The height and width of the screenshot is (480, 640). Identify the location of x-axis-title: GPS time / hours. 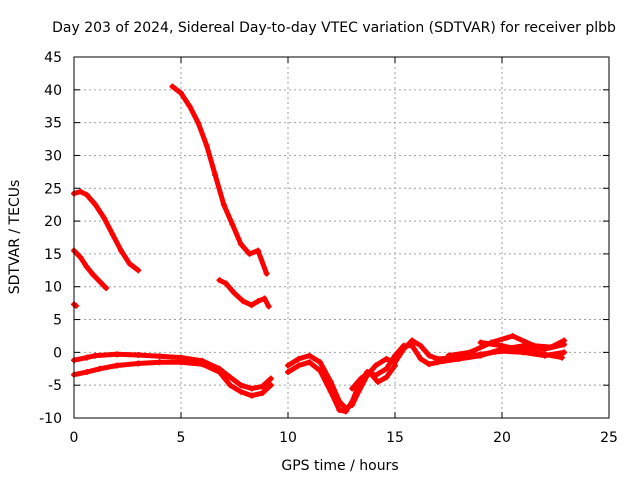
(339, 466).